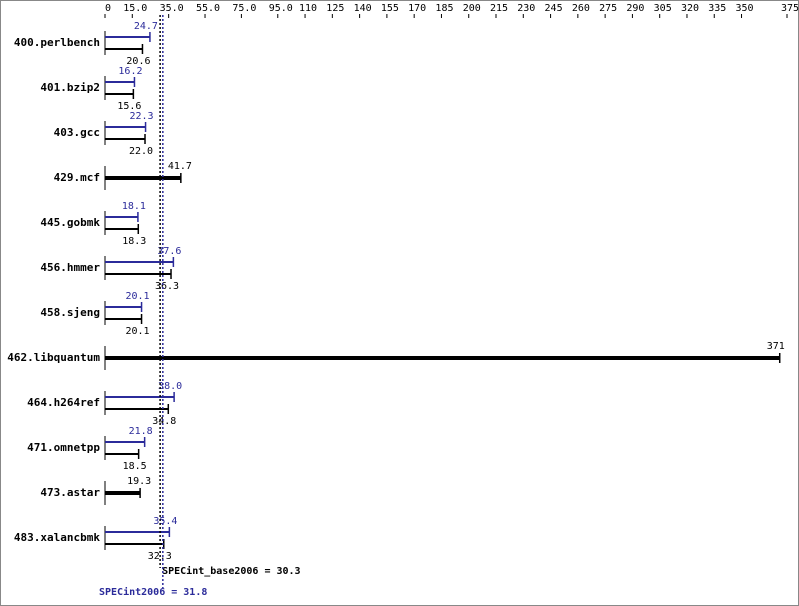 Image resolution: width=799 pixels, height=606 pixels. What do you see at coordinates (70, 87) in the screenshot?
I see `category-label: 401.bzip2` at bounding box center [70, 87].